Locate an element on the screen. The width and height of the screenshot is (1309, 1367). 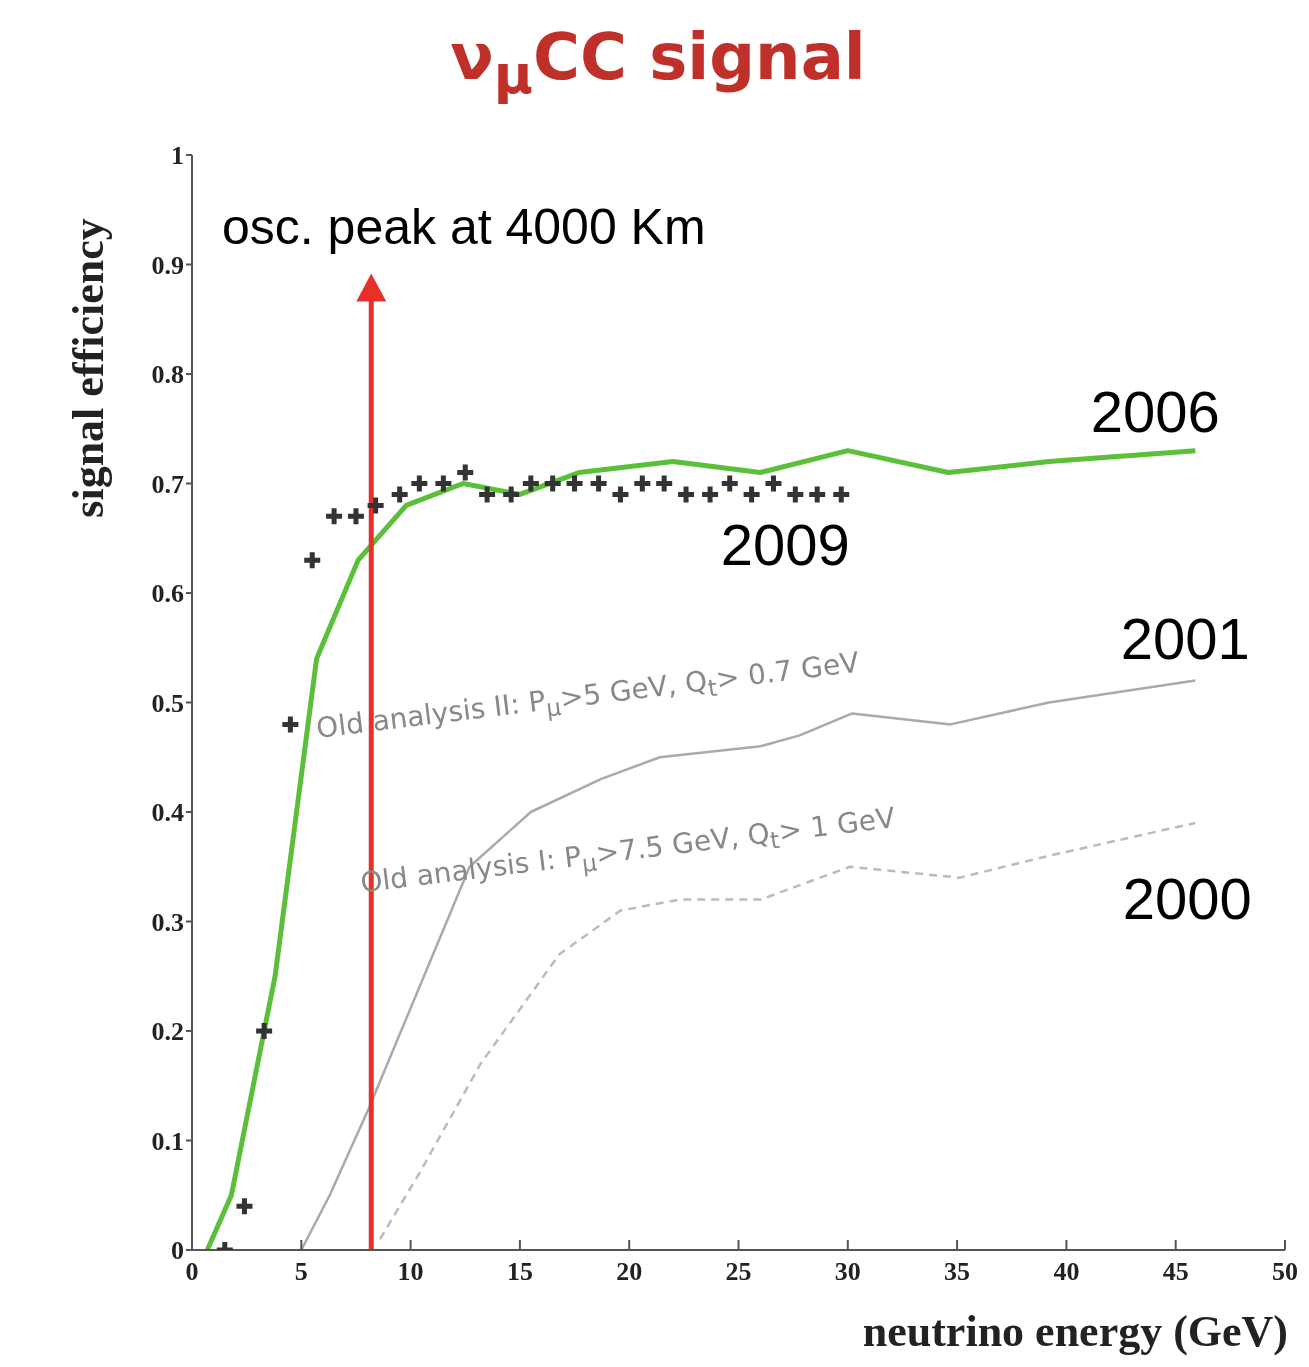
y-tick-label: 0.6 is located at coordinates (167, 594).